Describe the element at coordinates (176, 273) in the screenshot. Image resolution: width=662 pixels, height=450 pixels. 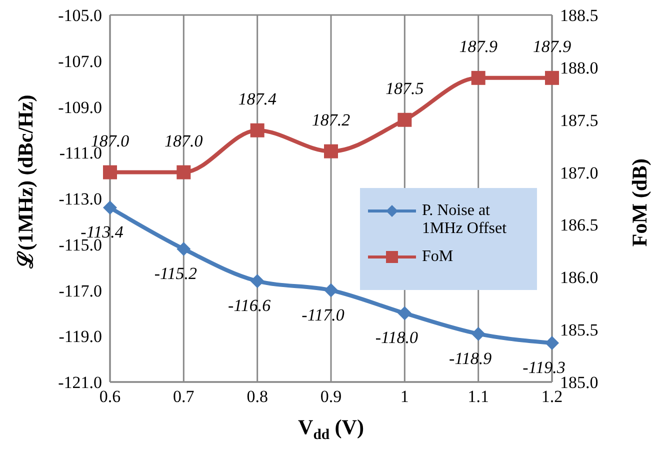
I see `data-label: -115.2` at that location.